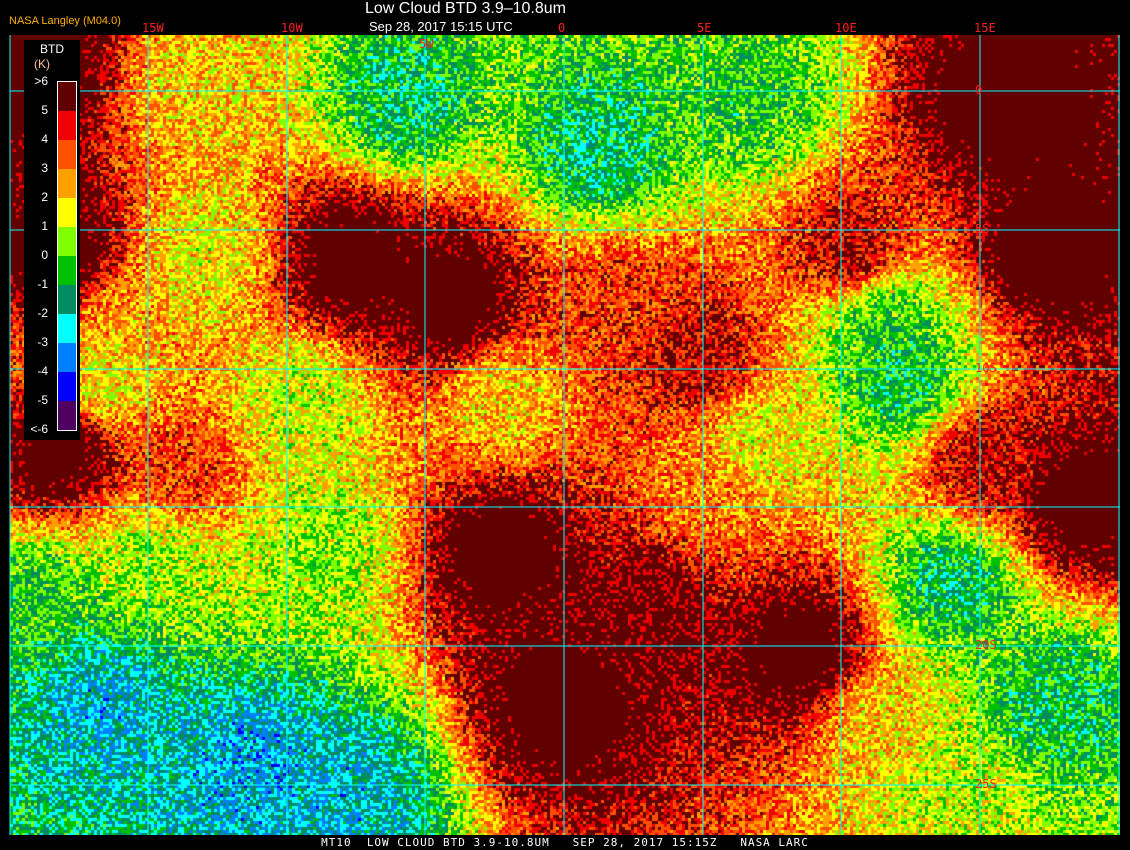  I want to click on legend-colorbar, so click(67, 256).